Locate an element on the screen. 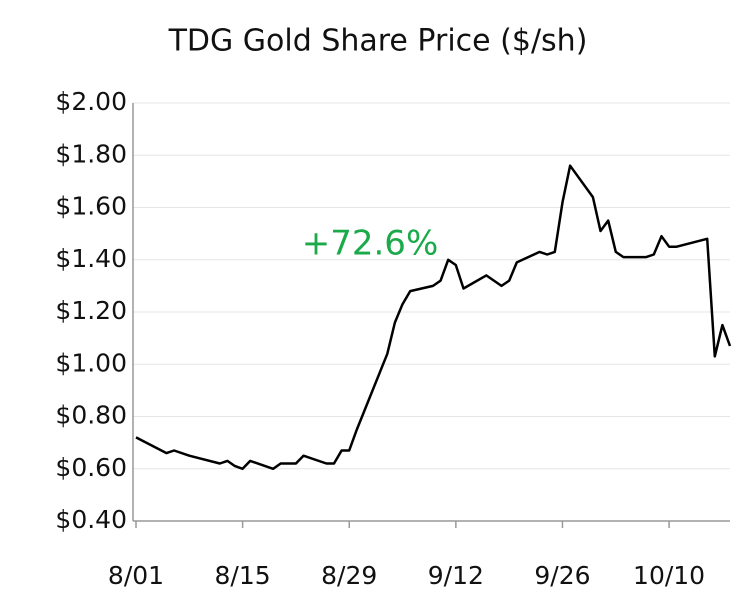  chart-title: TDG Gold Share Price ($/sh) is located at coordinates (378, 41).